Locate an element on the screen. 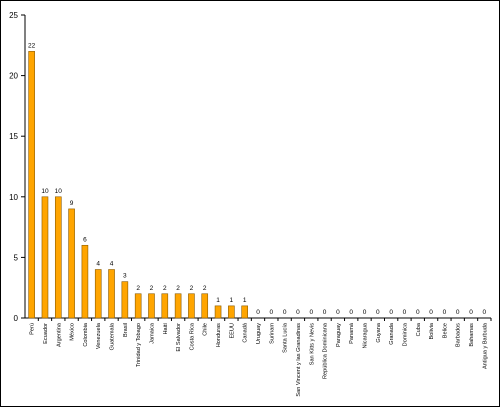  x-tick-label: Chile is located at coordinates (206, 329).